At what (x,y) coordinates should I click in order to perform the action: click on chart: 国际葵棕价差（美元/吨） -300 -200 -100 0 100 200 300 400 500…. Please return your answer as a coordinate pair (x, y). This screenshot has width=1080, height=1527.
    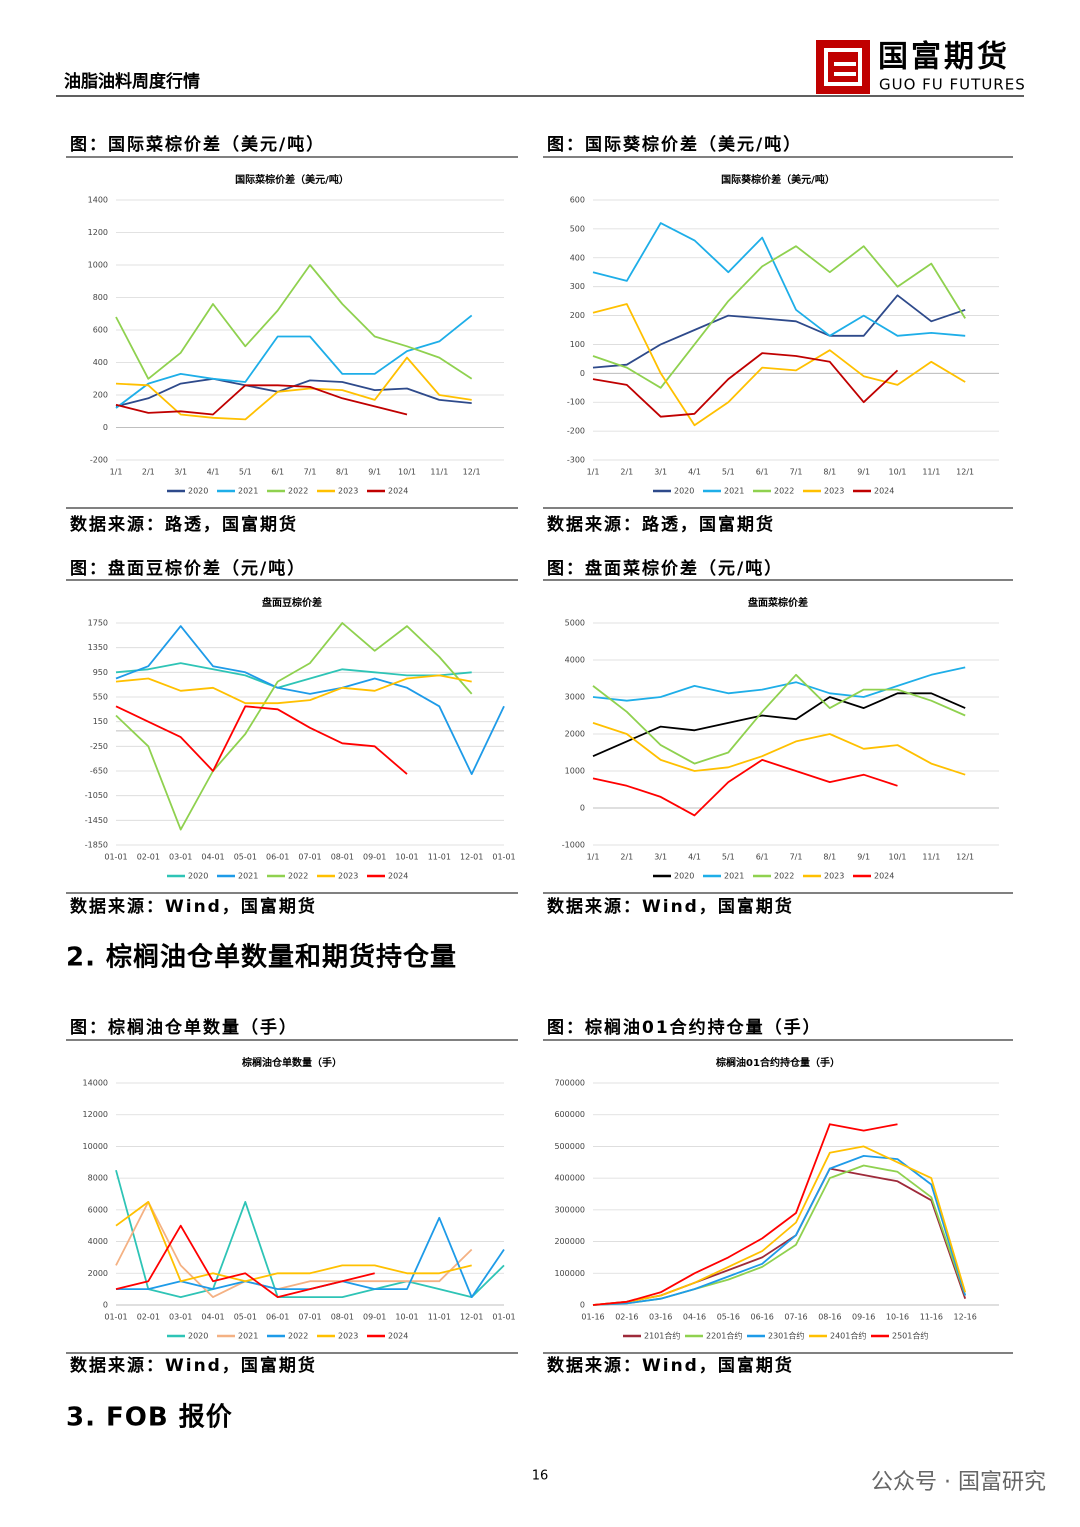
    Looking at the image, I should click on (783, 334).